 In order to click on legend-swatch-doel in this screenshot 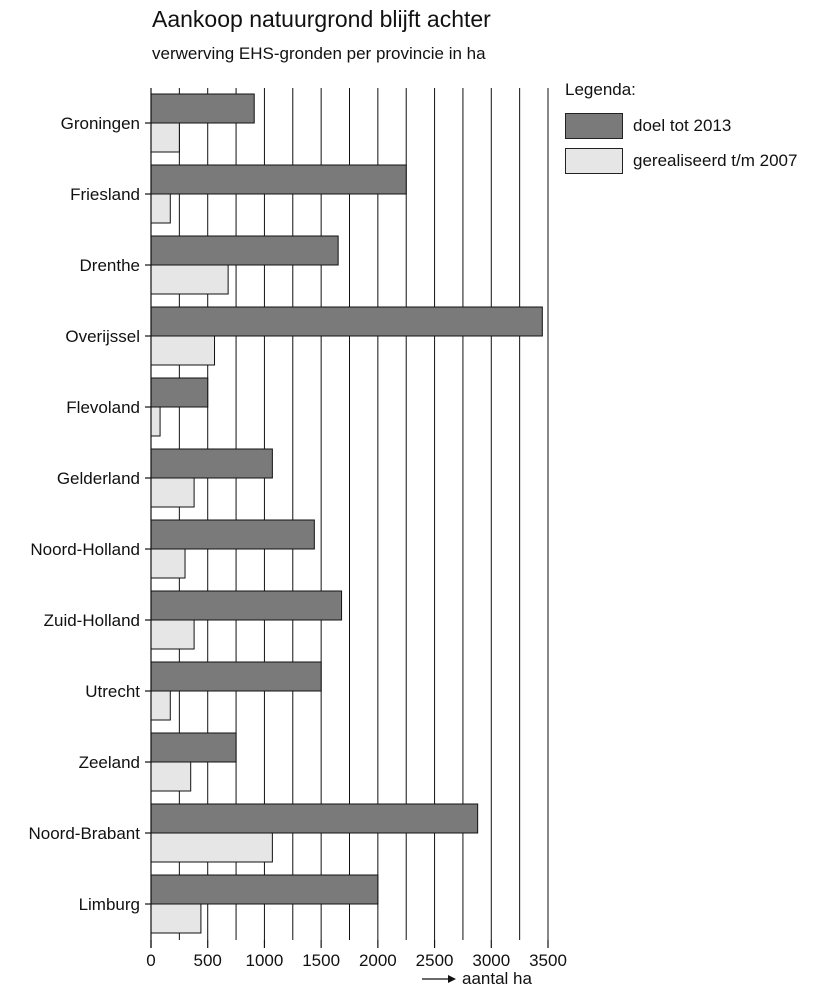, I will do `click(594, 126)`.